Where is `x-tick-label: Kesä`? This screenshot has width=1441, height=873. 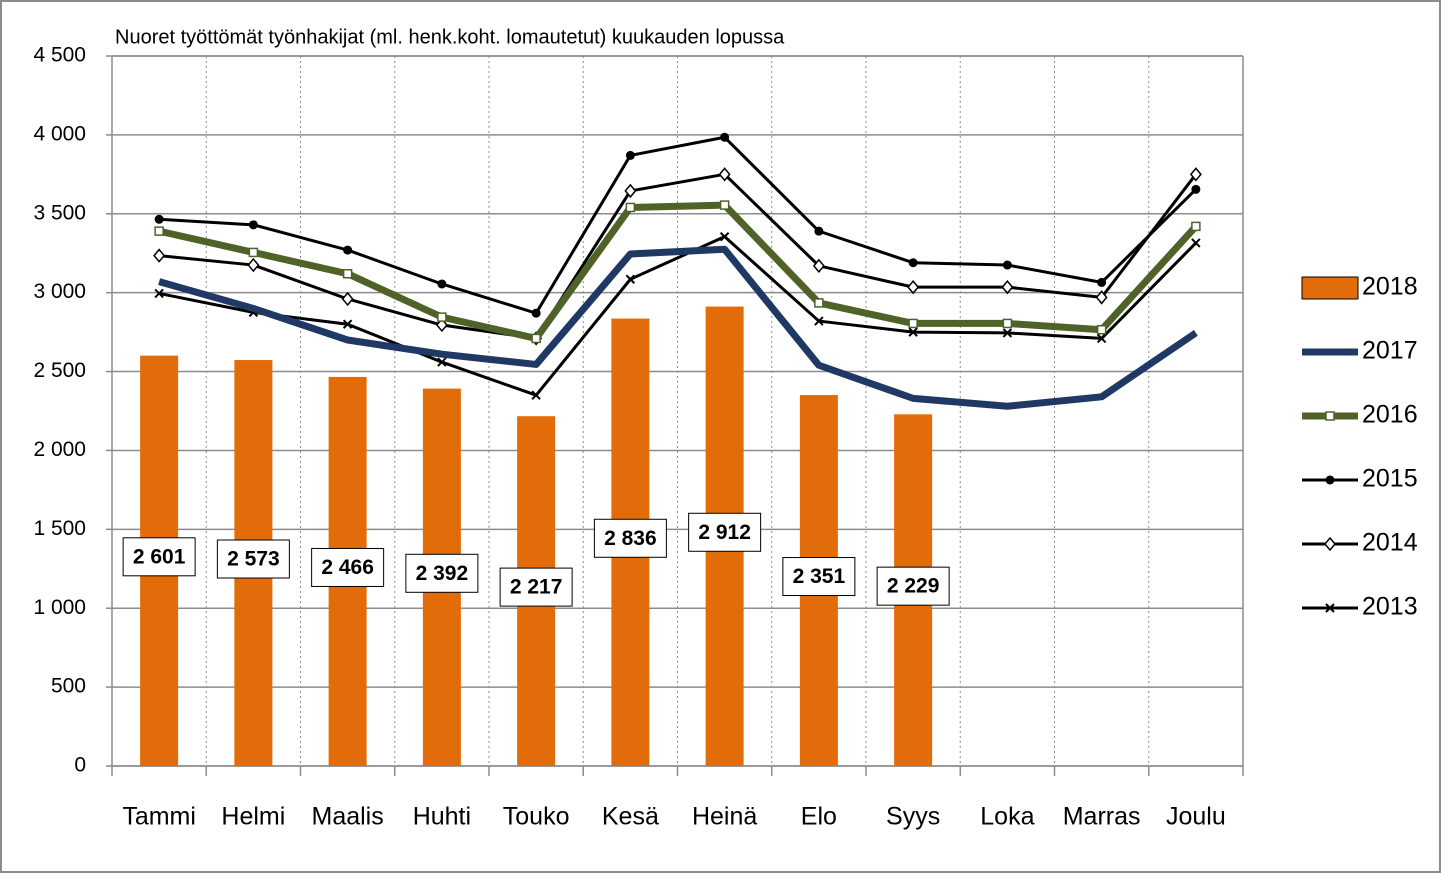 x-tick-label: Kesä is located at coordinates (630, 817).